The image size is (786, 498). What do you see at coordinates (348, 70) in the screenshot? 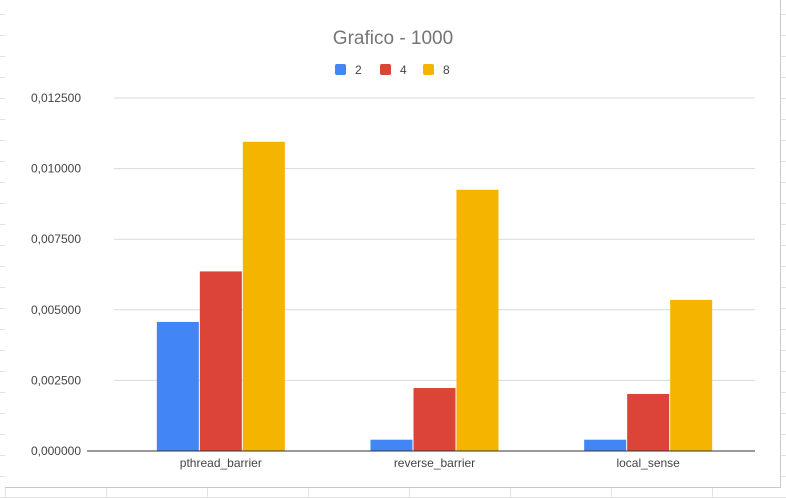
I see `legend-item: 2` at bounding box center [348, 70].